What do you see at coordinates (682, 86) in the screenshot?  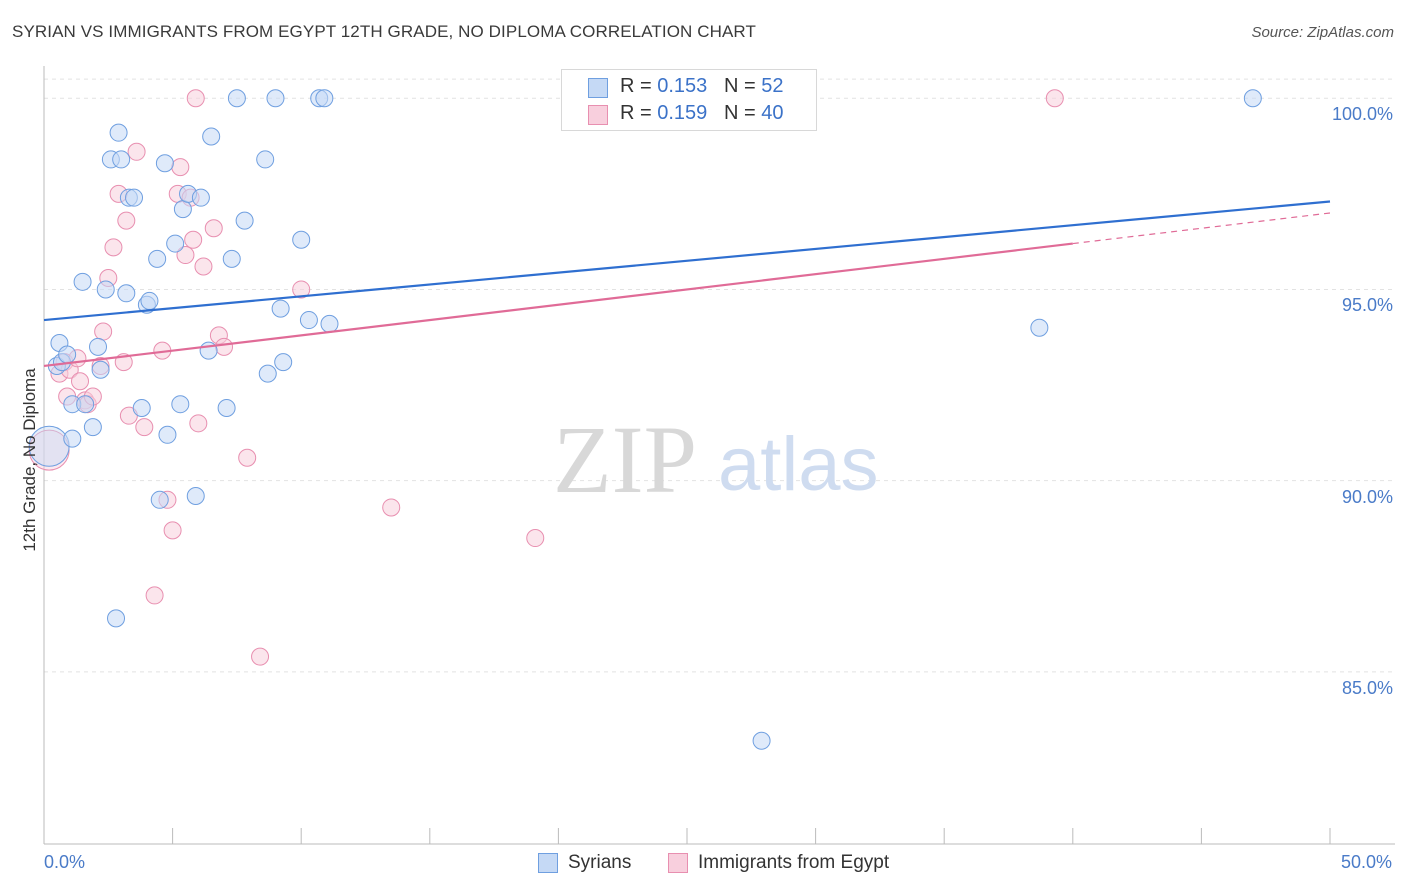 I see `legend-r-value: 0.153` at bounding box center [682, 86].